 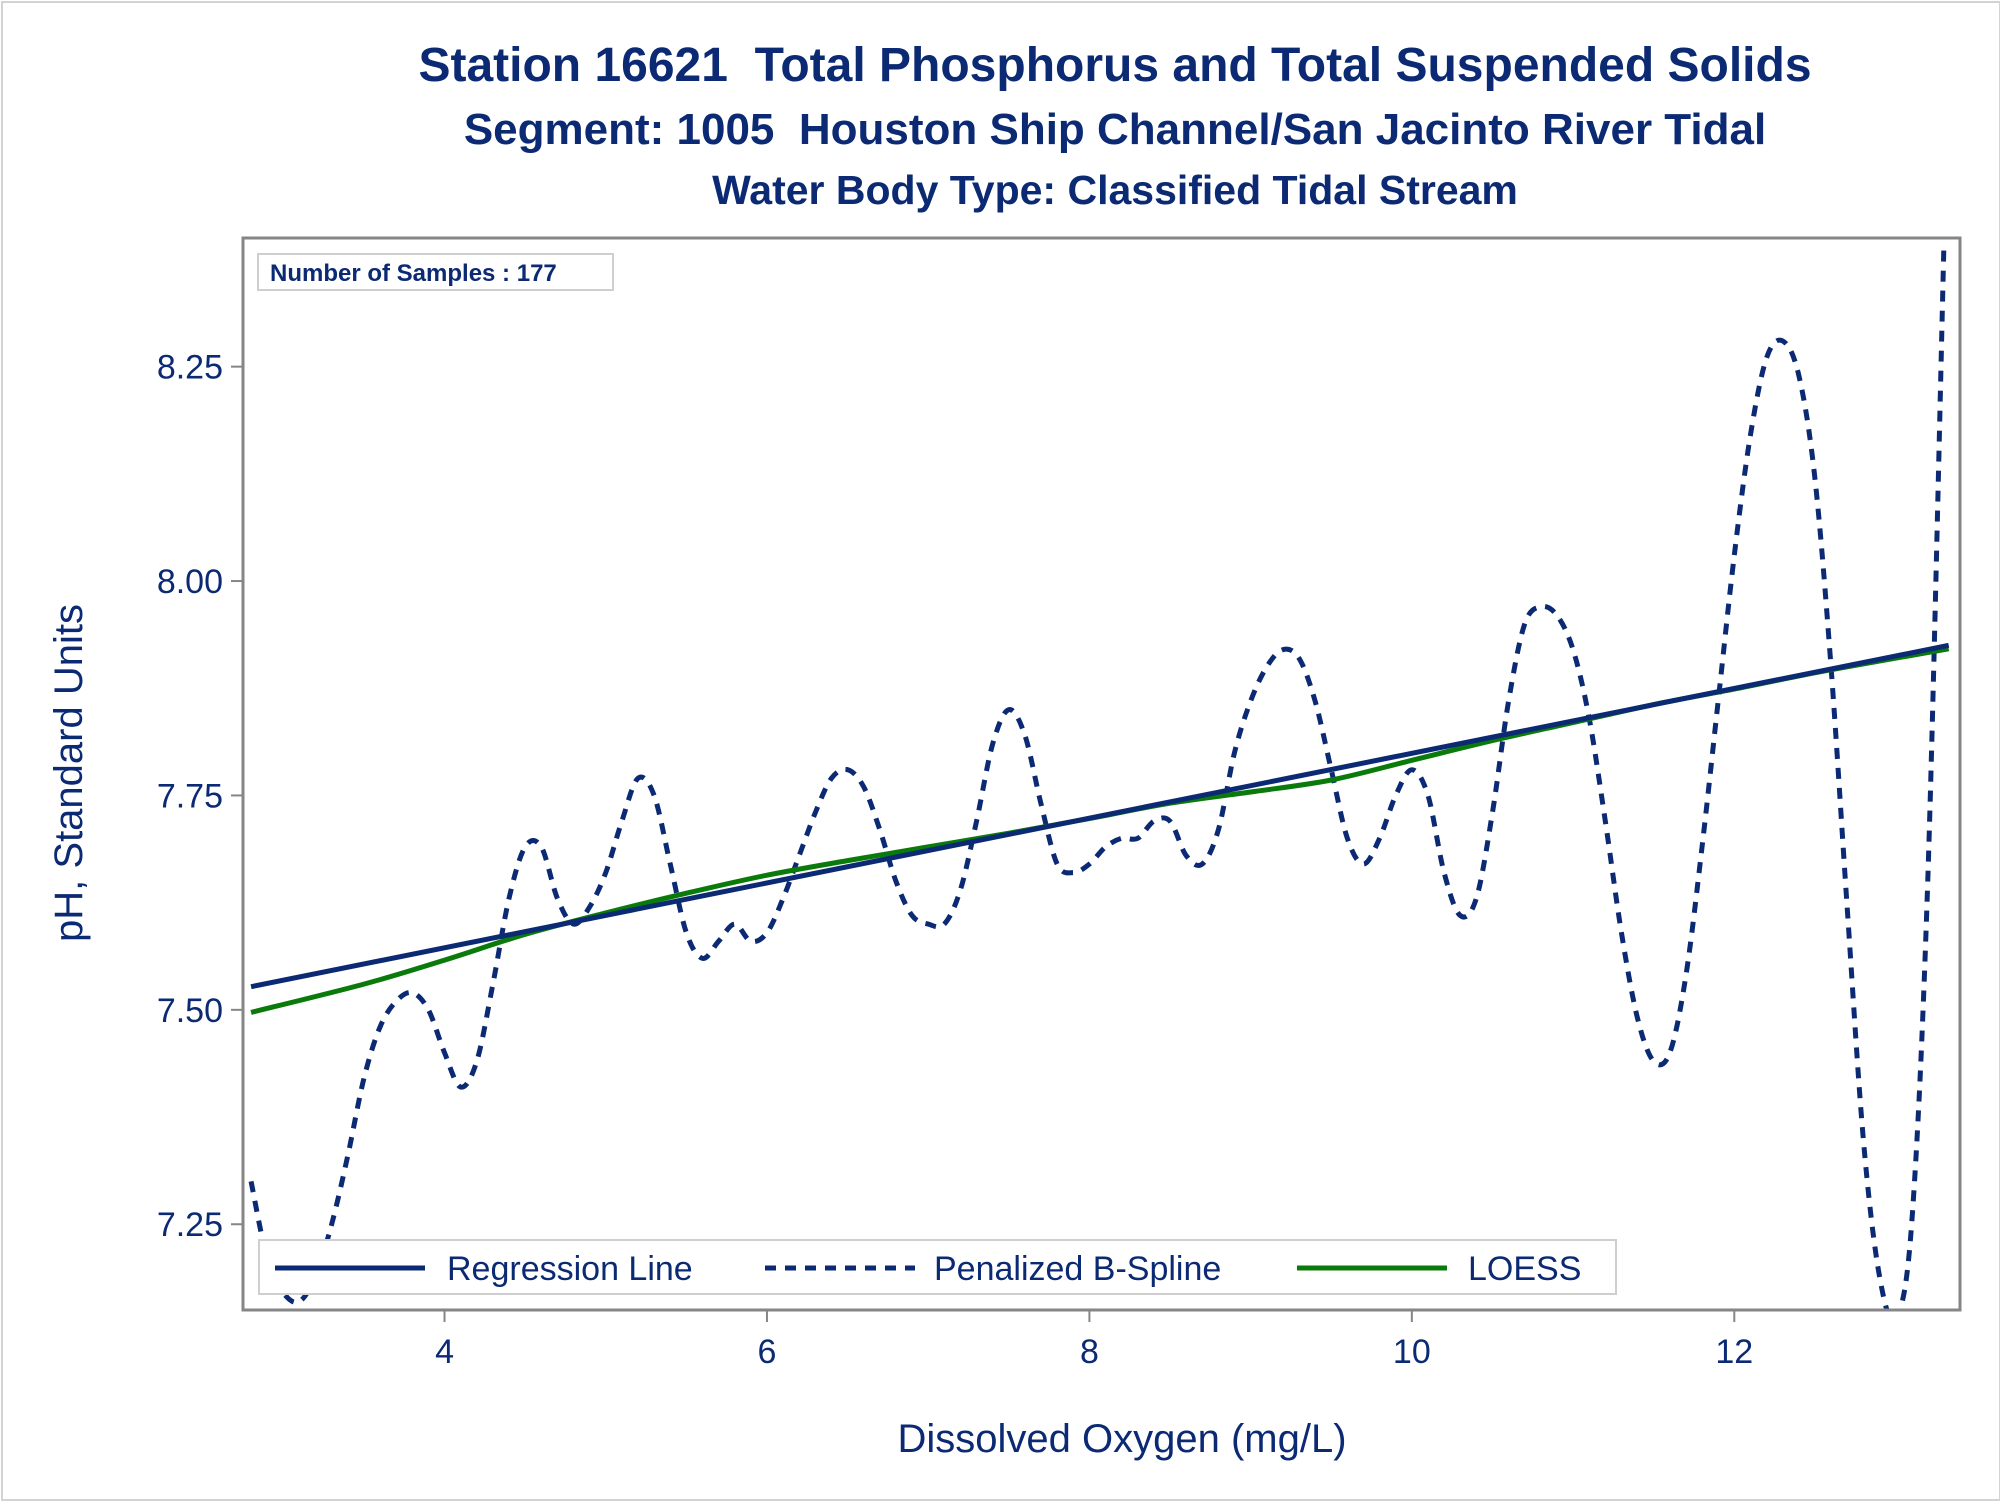 I want to click on y-tick-label: 8.00, so click(x=190, y=582).